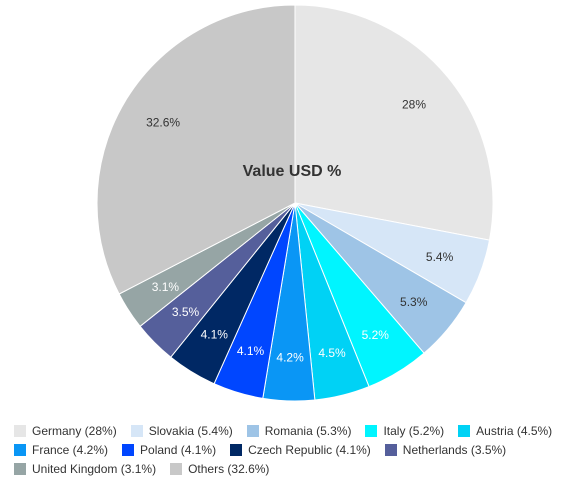  I want to click on legend-item-austria: Austria (4.5%), so click(505, 431).